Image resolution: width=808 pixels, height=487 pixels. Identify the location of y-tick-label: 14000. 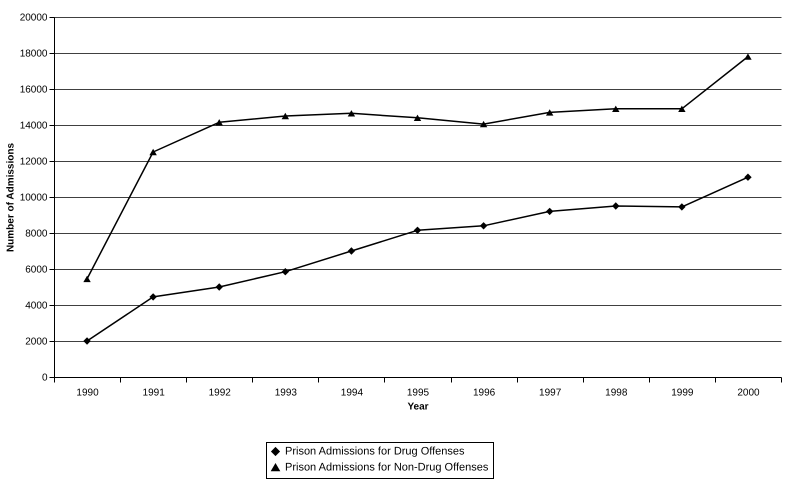
(34, 126).